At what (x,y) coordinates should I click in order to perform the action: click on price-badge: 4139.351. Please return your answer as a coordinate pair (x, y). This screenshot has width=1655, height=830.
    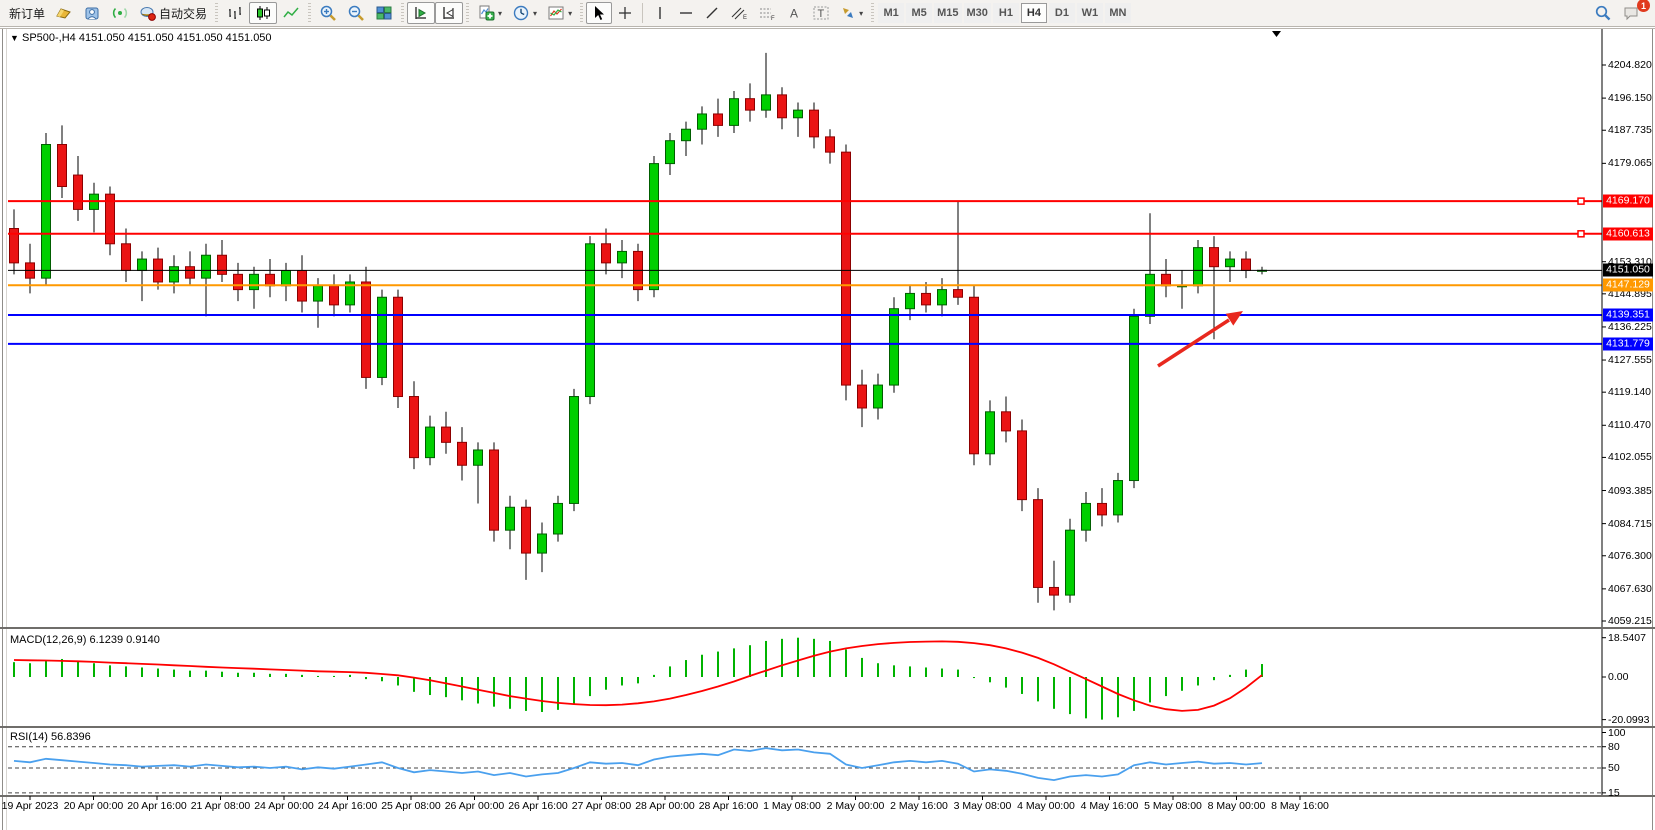
    Looking at the image, I should click on (1628, 315).